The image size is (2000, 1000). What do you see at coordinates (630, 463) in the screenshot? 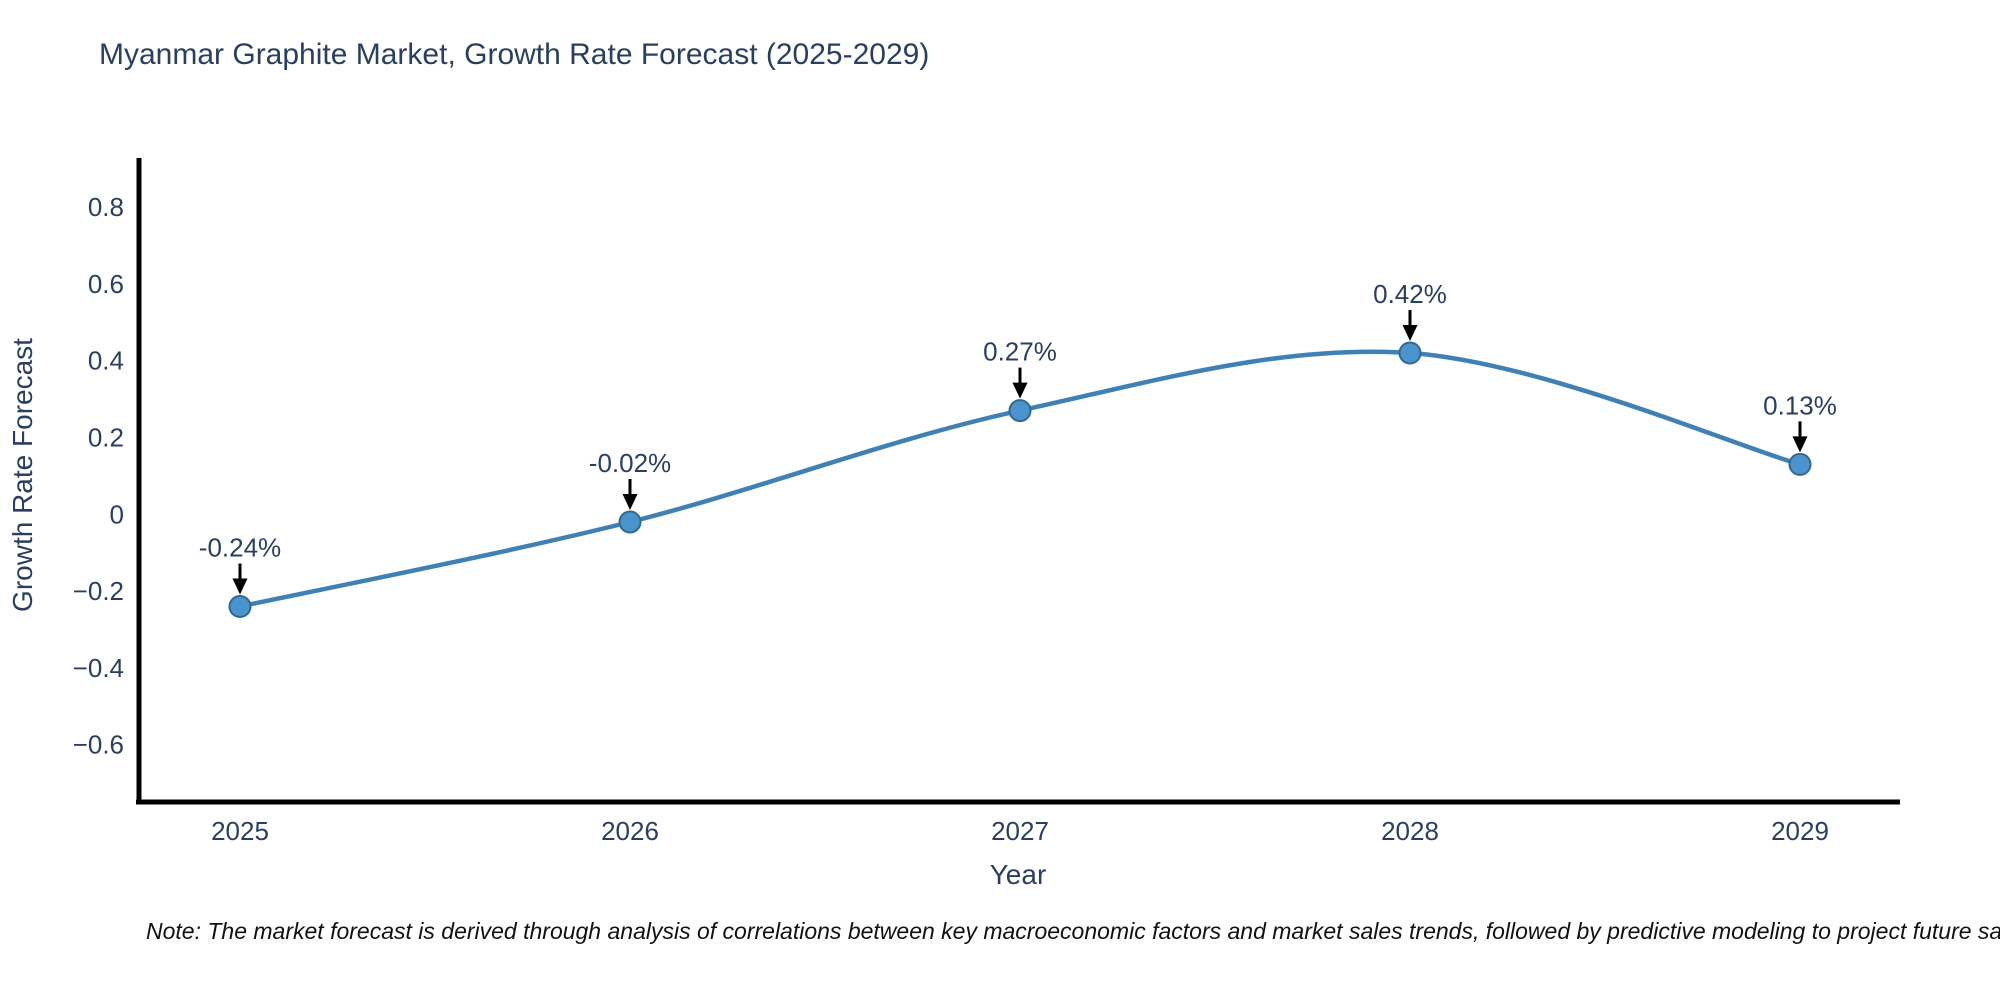
I see `annotation-value-label: -0.02%` at bounding box center [630, 463].